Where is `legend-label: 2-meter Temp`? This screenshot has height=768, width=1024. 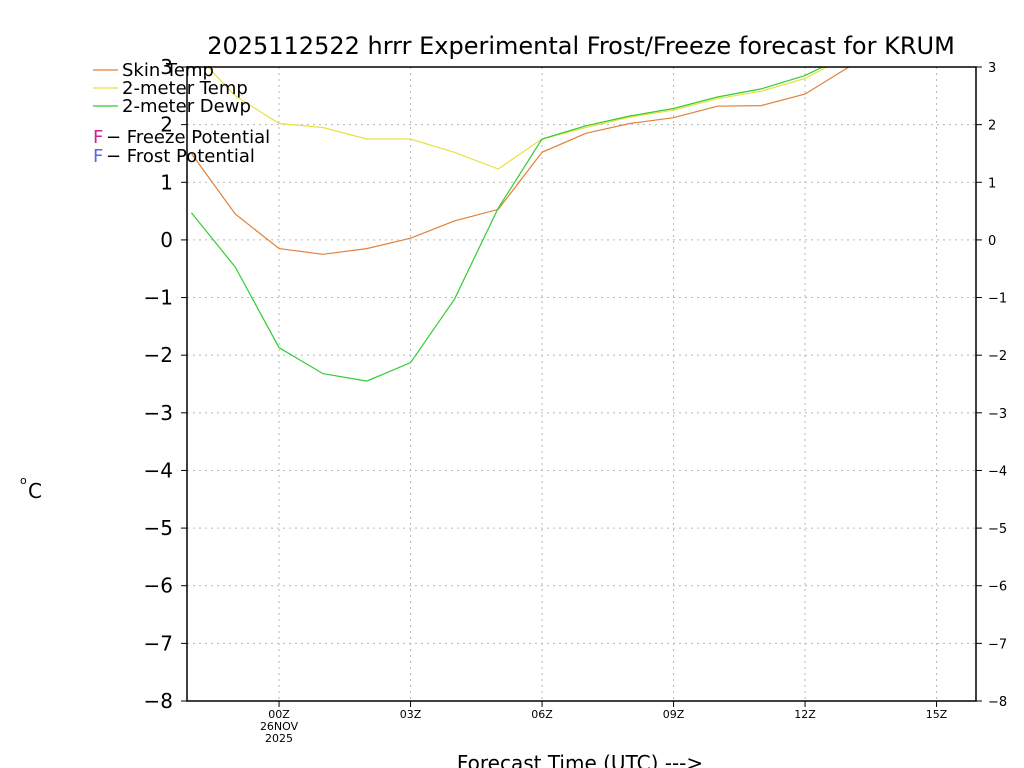 legend-label: 2-meter Temp is located at coordinates (185, 88).